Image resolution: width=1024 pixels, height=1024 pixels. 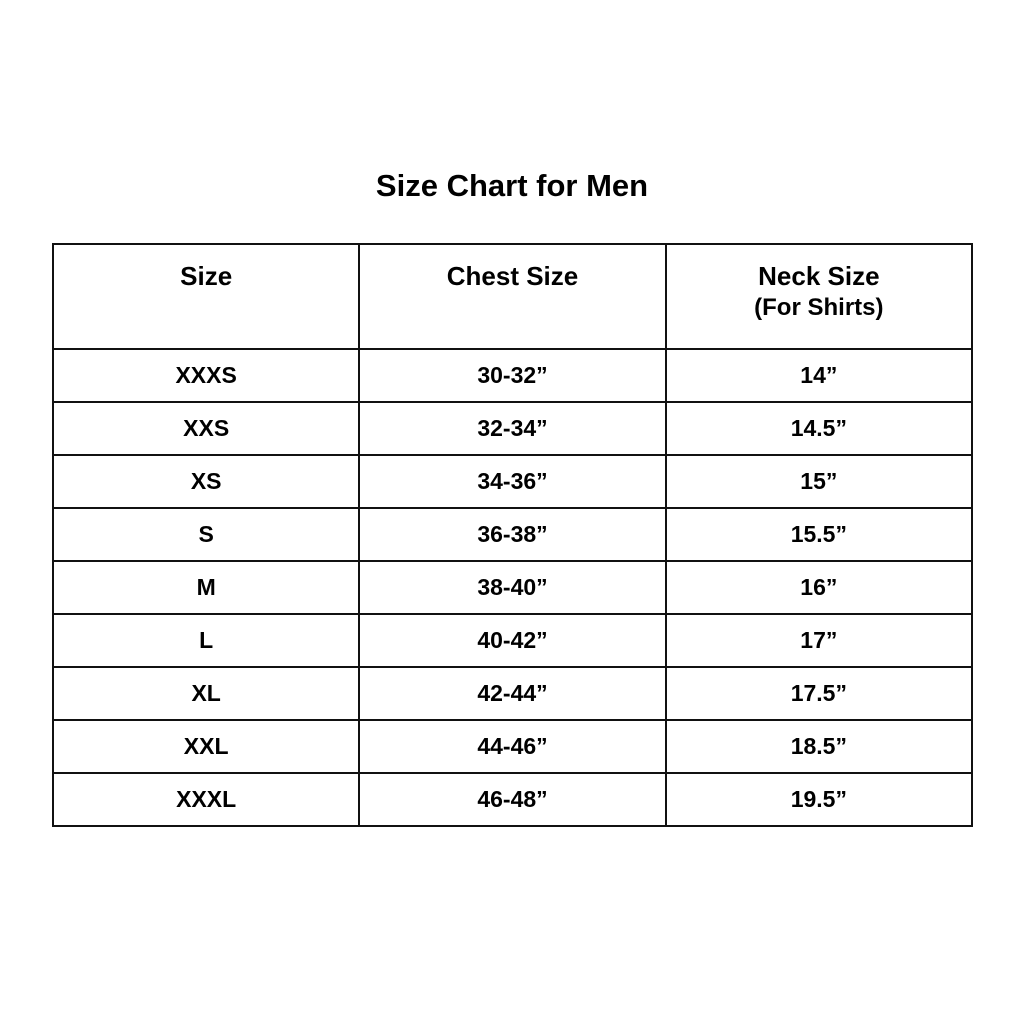 What do you see at coordinates (819, 428) in the screenshot?
I see `neck-size-cell: 14.5”` at bounding box center [819, 428].